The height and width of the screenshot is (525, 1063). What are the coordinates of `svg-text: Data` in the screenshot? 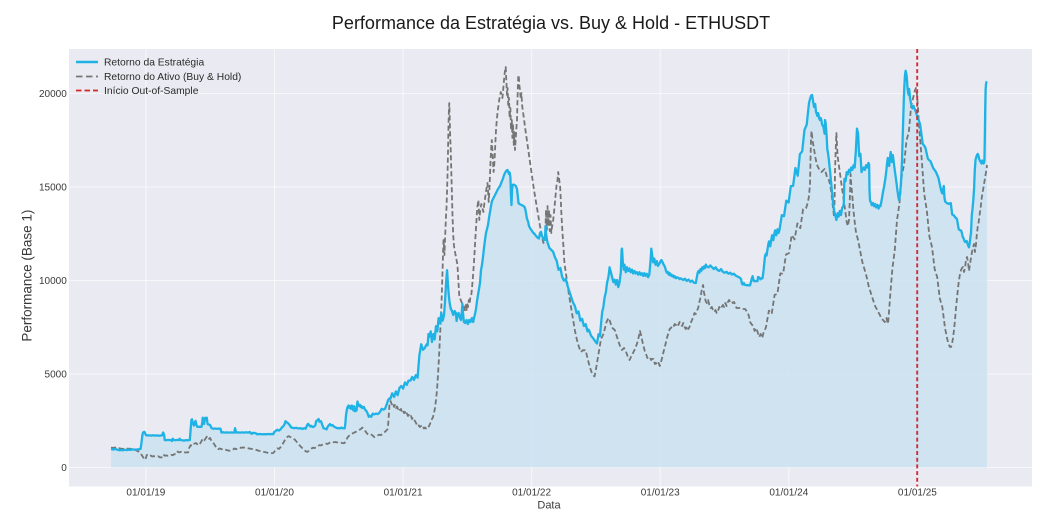 It's located at (549, 506).